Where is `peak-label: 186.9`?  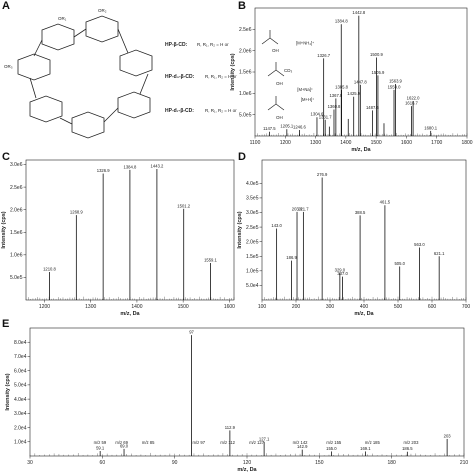 peak-label: 186.9 is located at coordinates (291, 257).